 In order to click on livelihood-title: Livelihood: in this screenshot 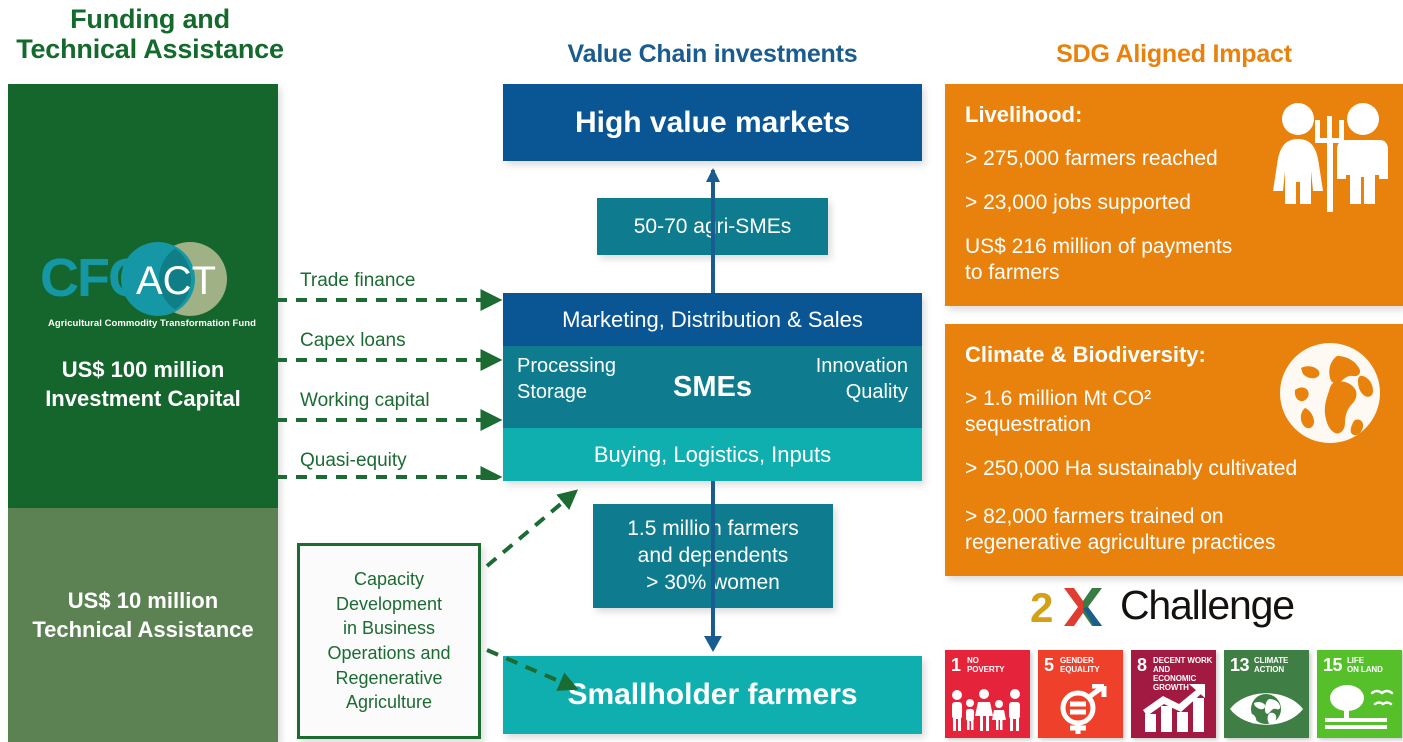, I will do `click(1024, 114)`.